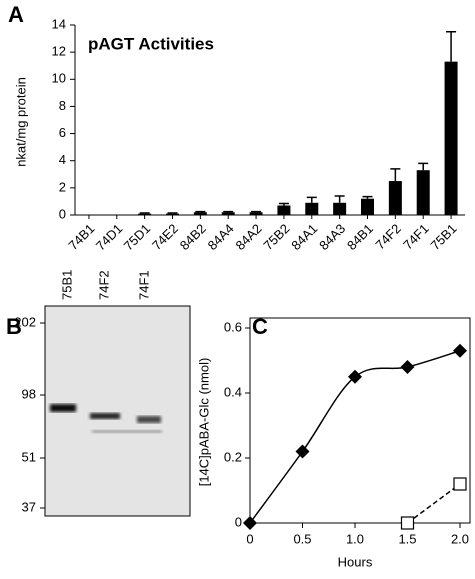 The width and height of the screenshot is (475, 579). I want to click on y-tick-label: 0.6, so click(233, 326).